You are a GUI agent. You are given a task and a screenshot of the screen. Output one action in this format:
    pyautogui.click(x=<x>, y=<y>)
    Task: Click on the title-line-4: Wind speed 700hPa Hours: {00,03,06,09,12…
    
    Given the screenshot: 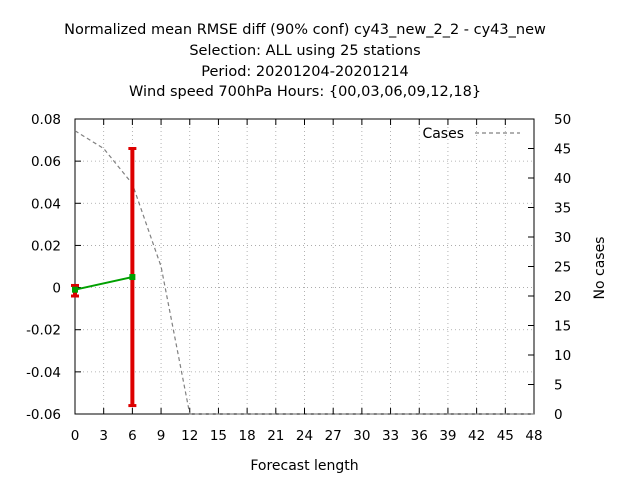 What is the action you would take?
    pyautogui.click(x=305, y=92)
    